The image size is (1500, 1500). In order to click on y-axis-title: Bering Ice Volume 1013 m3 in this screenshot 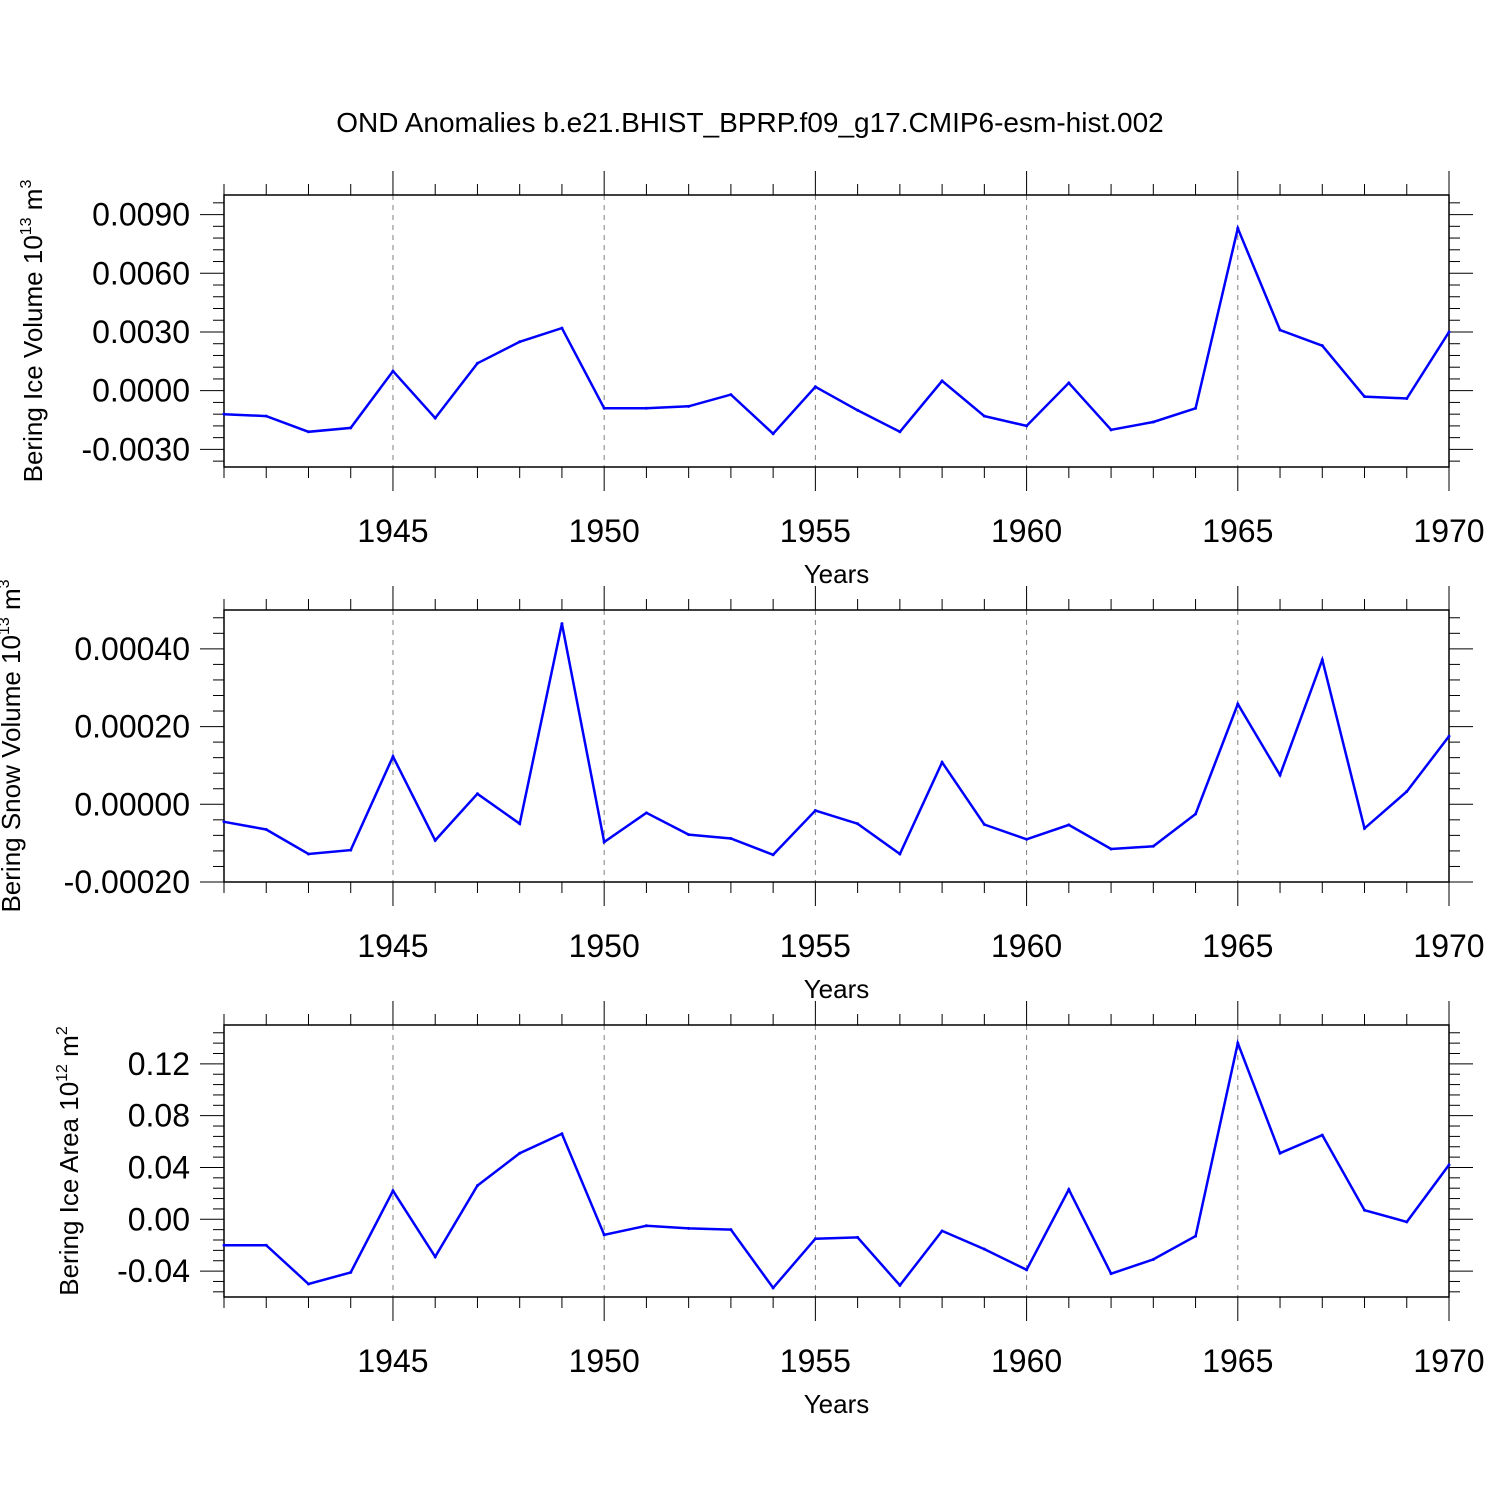, I will do `click(33, 331)`.